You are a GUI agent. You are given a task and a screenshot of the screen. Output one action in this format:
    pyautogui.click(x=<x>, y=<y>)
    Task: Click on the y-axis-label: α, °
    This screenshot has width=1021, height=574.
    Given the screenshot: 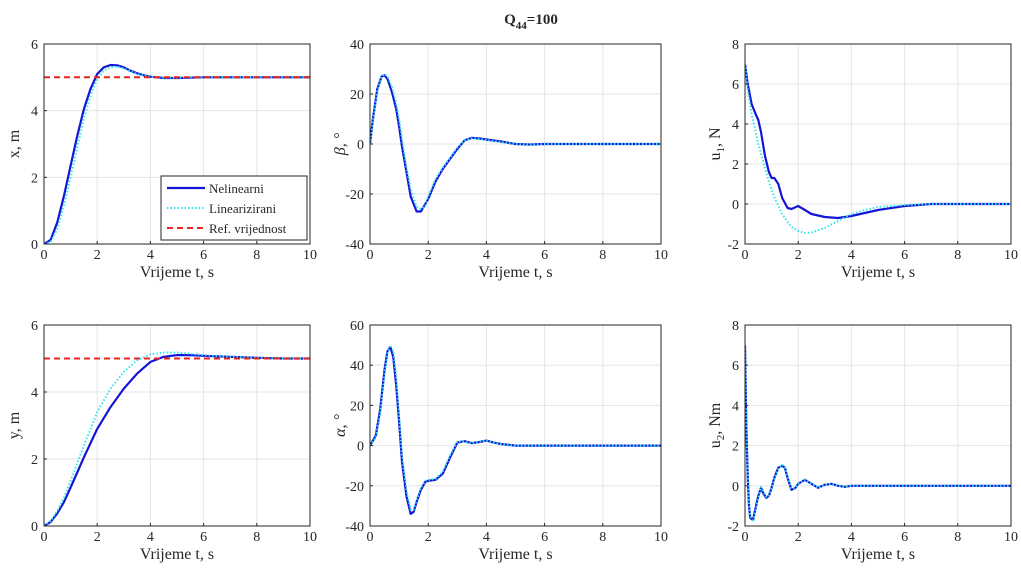 What is the action you would take?
    pyautogui.click(x=340, y=425)
    